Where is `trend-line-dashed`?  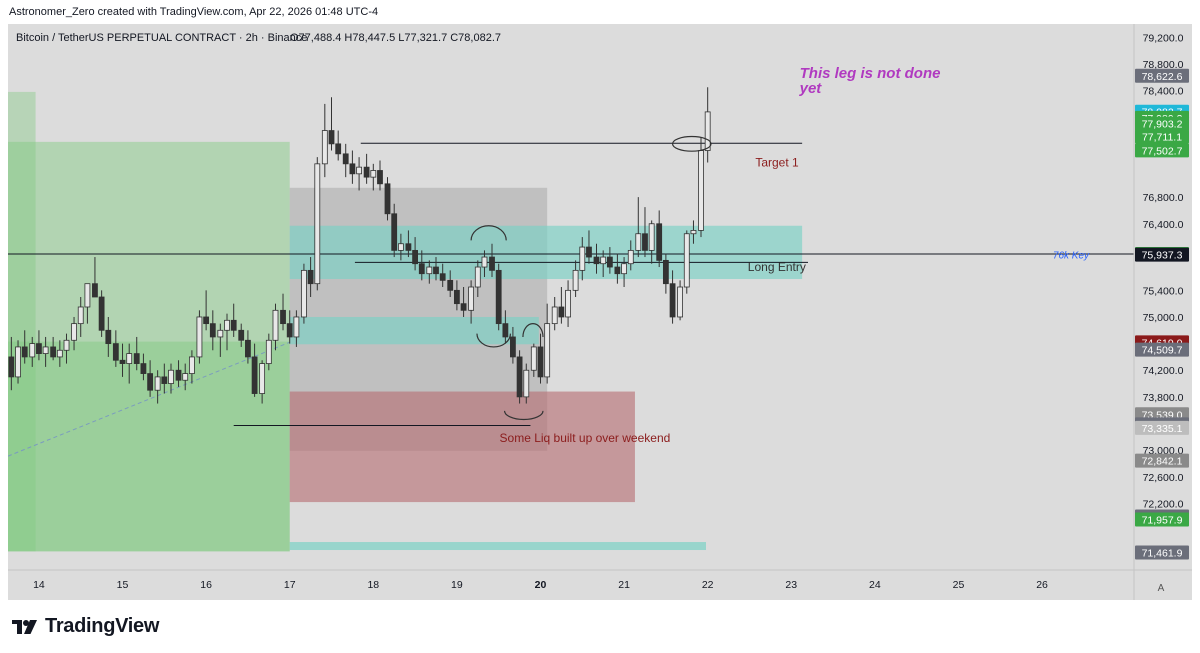
trend-line-dashed is located at coordinates (149, 399).